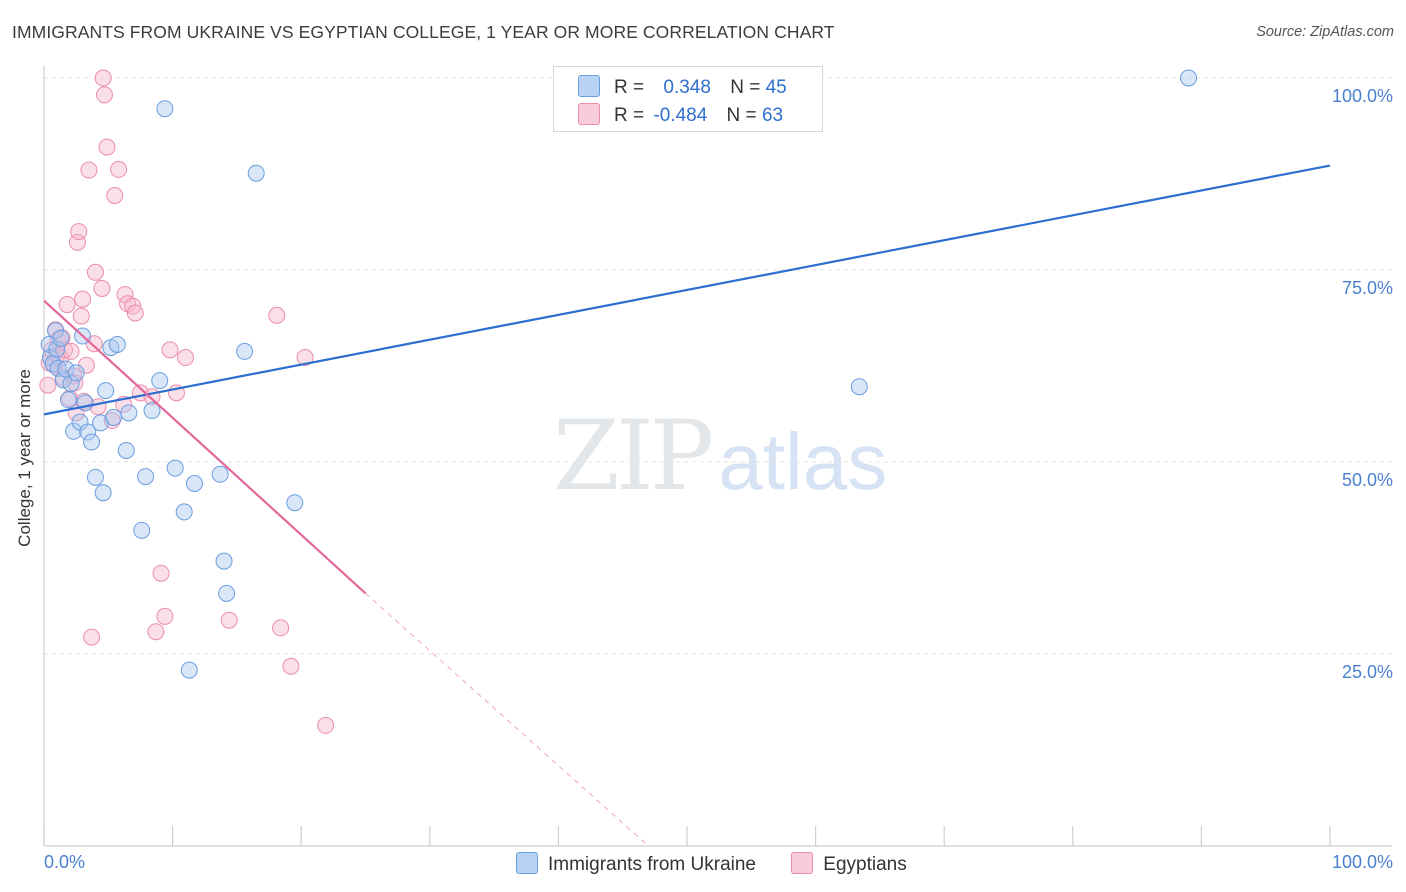 The width and height of the screenshot is (1406, 892). I want to click on legend-row-ukraine: R = 0.348 N = 45, so click(682, 87).